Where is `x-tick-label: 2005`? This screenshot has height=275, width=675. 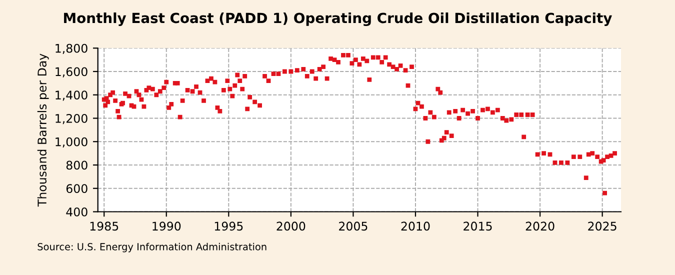
x-tick-label: 2005 is located at coordinates (353, 226).